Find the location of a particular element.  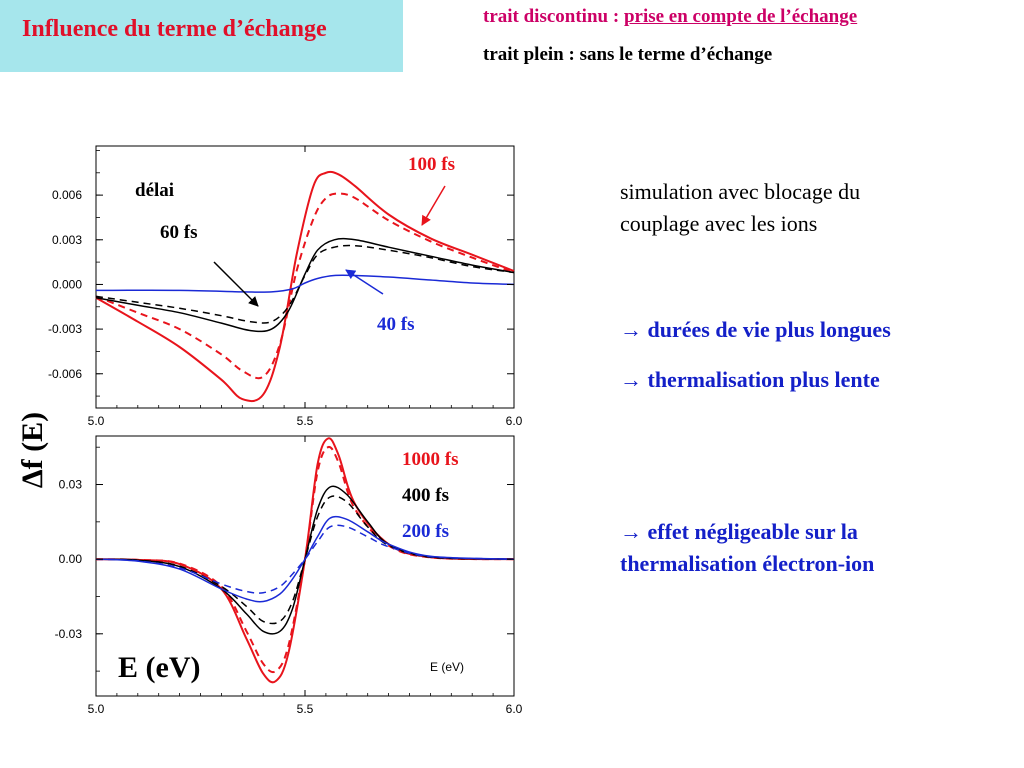

series-line-400fs-solid is located at coordinates (305, 560).